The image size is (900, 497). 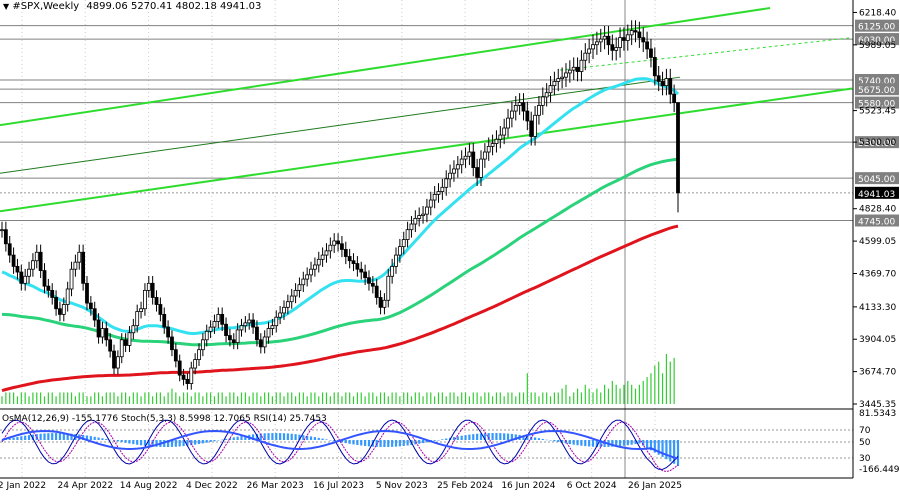 I want to click on y-tick-label: 5989.05, so click(x=877, y=46).